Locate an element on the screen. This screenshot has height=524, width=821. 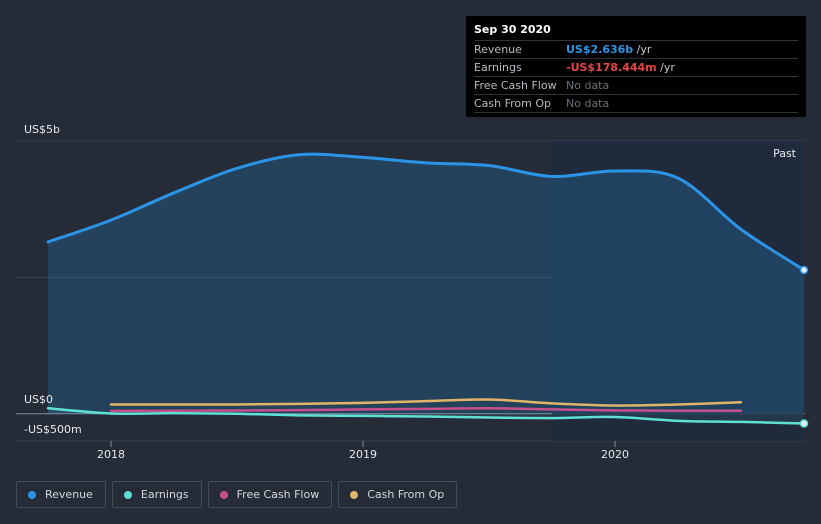
tooltip-value: US$2.636b is located at coordinates (600, 49).